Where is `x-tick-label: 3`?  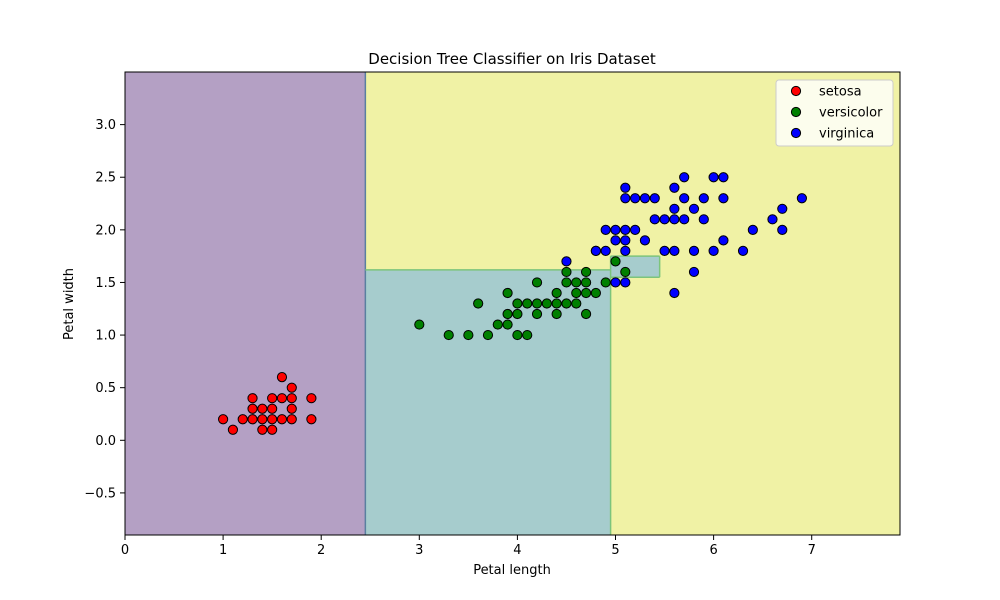
x-tick-label: 3 is located at coordinates (419, 550).